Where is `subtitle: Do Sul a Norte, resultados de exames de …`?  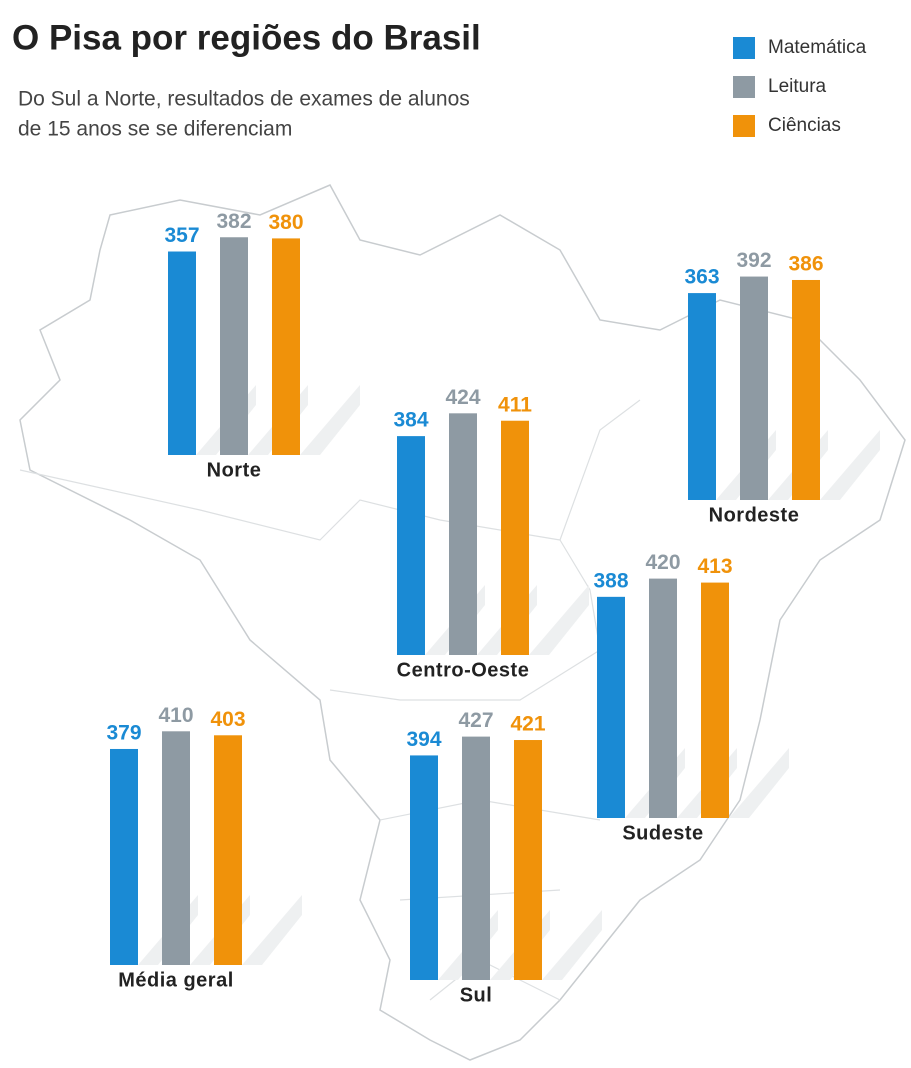
subtitle: Do Sul a Norte, resultados de exames de … is located at coordinates (244, 99).